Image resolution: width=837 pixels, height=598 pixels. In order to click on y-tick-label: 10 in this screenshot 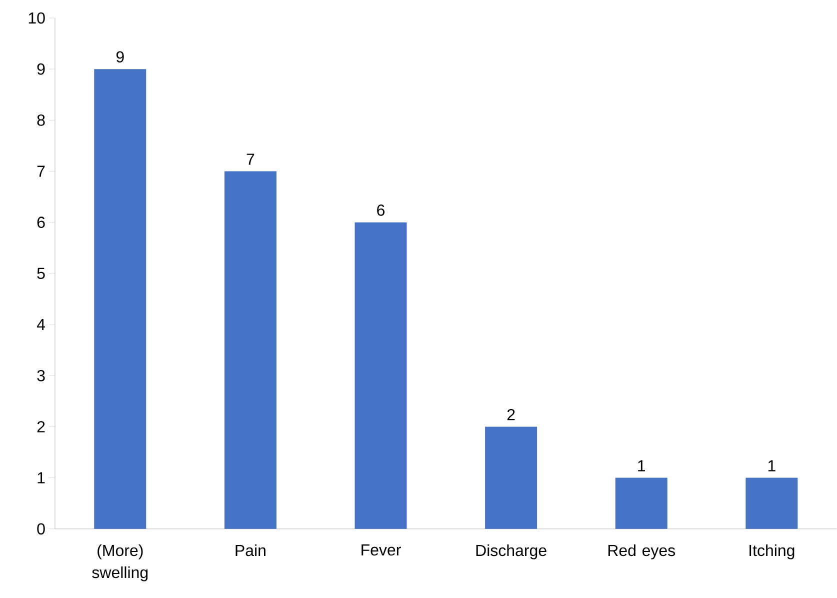, I will do `click(36, 18)`.